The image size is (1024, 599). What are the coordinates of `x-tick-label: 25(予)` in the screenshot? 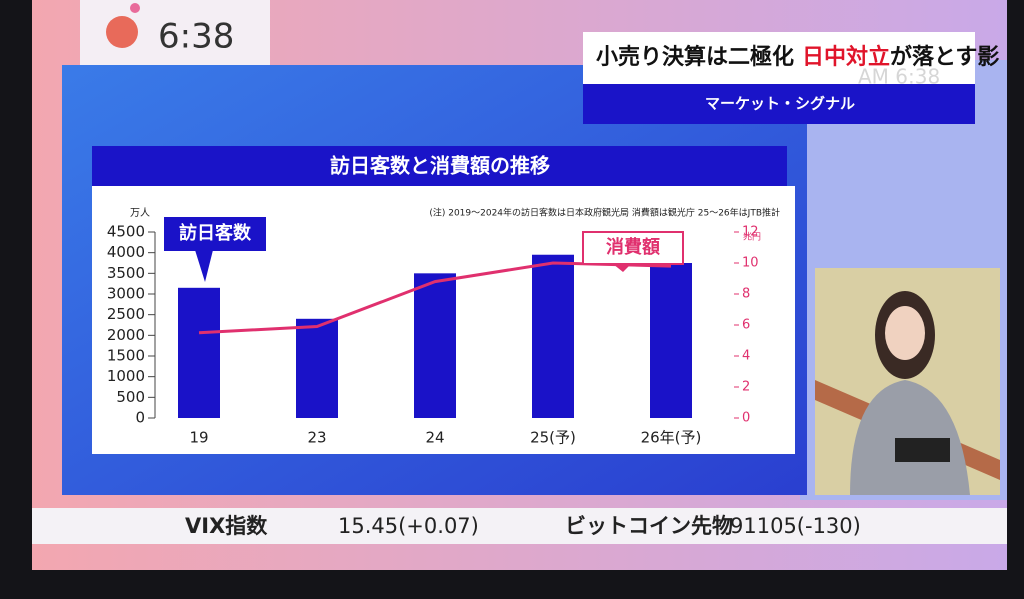 It's located at (553, 438).